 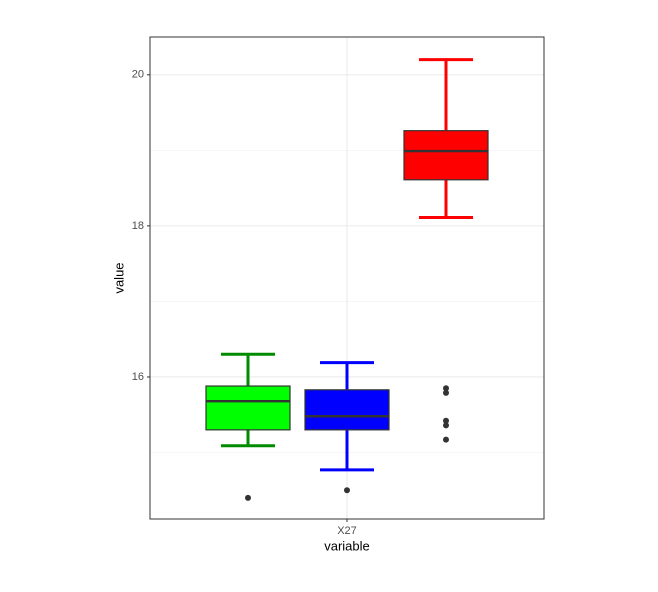 I want to click on y-tick-label: 20, so click(x=138, y=75).